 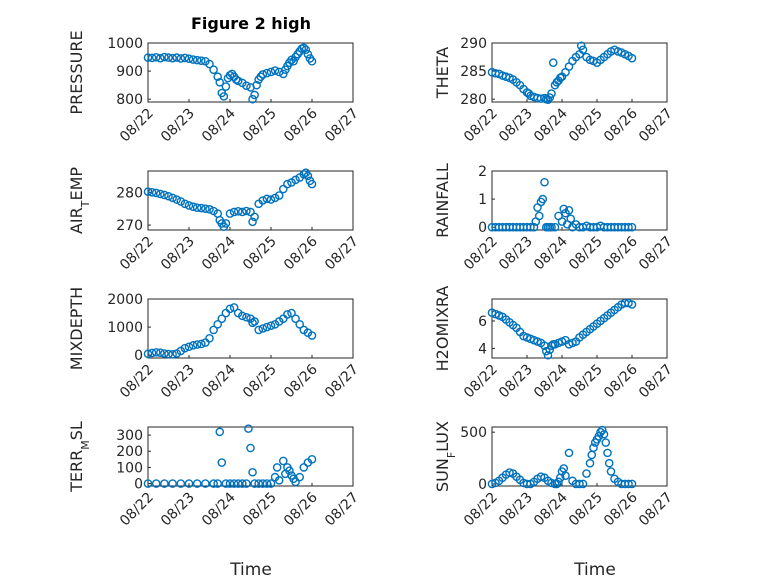 I want to click on x-tick-label: 08/27, so click(x=342, y=126).